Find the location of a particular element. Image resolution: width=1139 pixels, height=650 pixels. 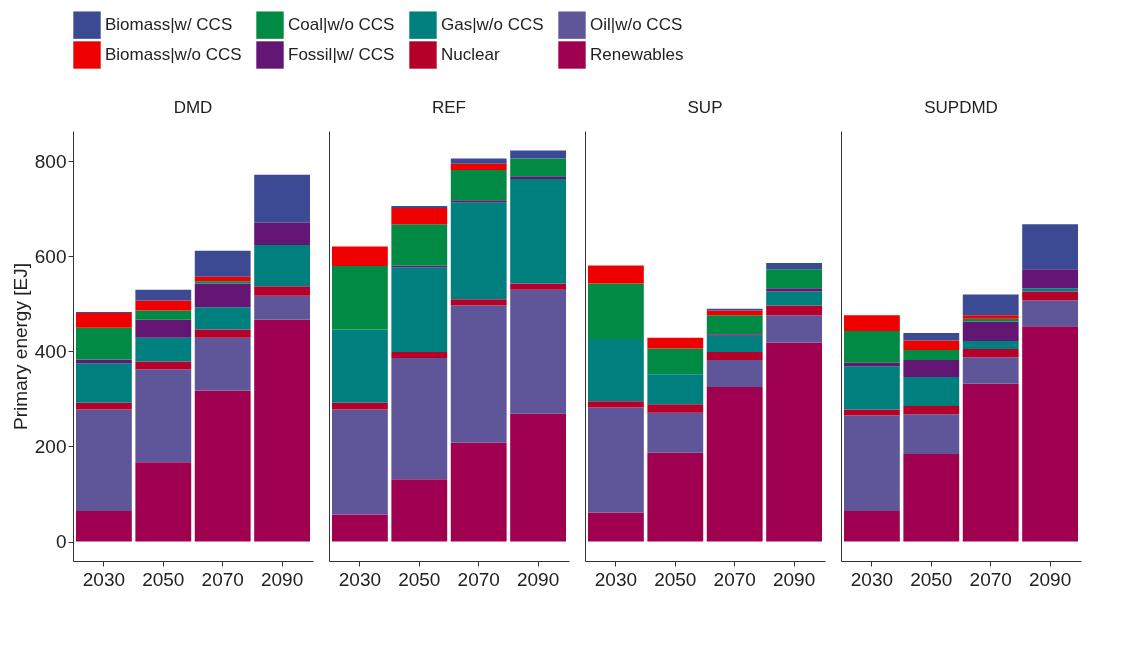

y-tick-label: 400 is located at coordinates (50, 351).